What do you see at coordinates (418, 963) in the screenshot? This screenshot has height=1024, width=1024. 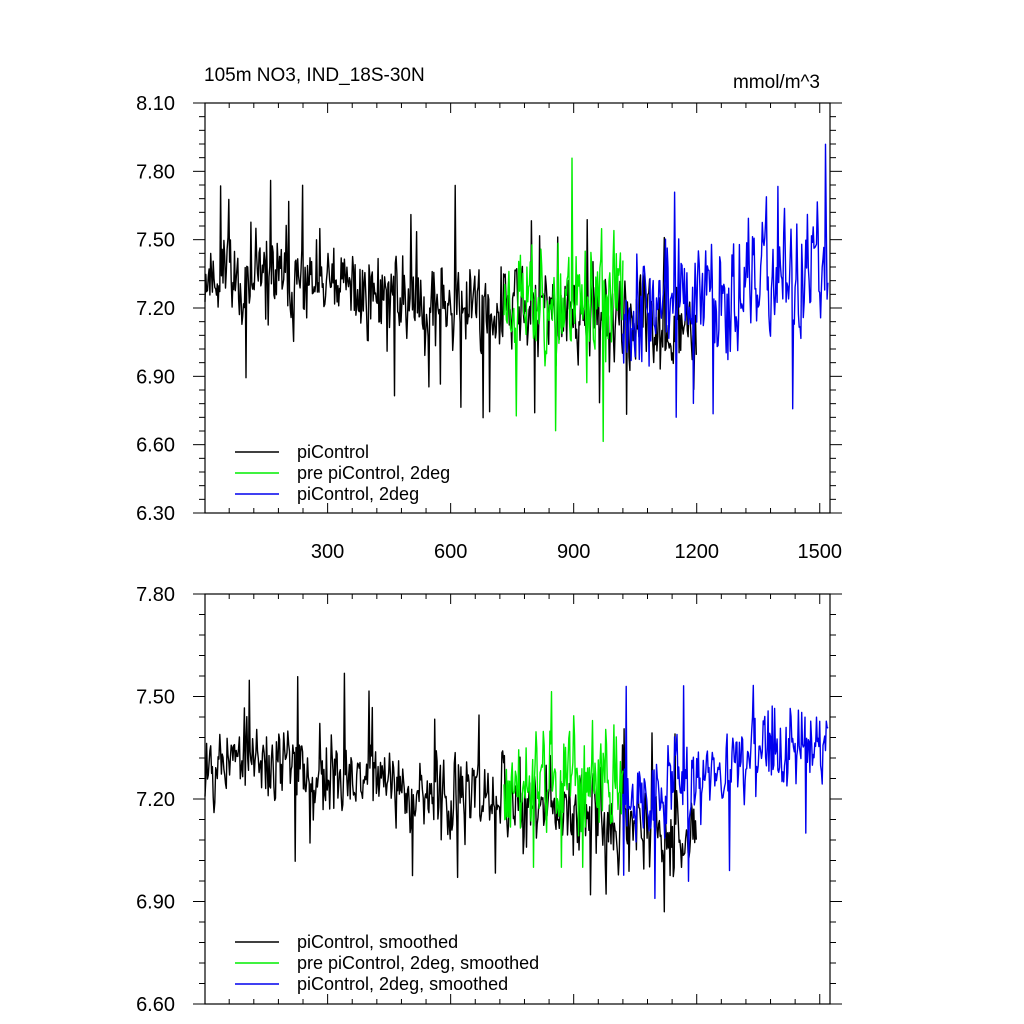 I see `legend-label: pre piControl, 2deg, smoothed` at bounding box center [418, 963].